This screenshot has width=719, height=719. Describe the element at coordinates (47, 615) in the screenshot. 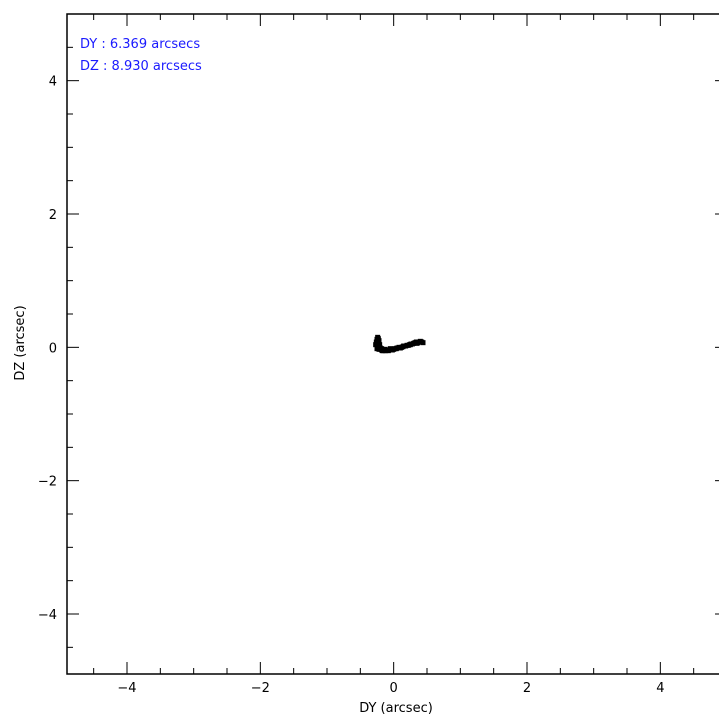

I see `y-tick-label: −4` at that location.